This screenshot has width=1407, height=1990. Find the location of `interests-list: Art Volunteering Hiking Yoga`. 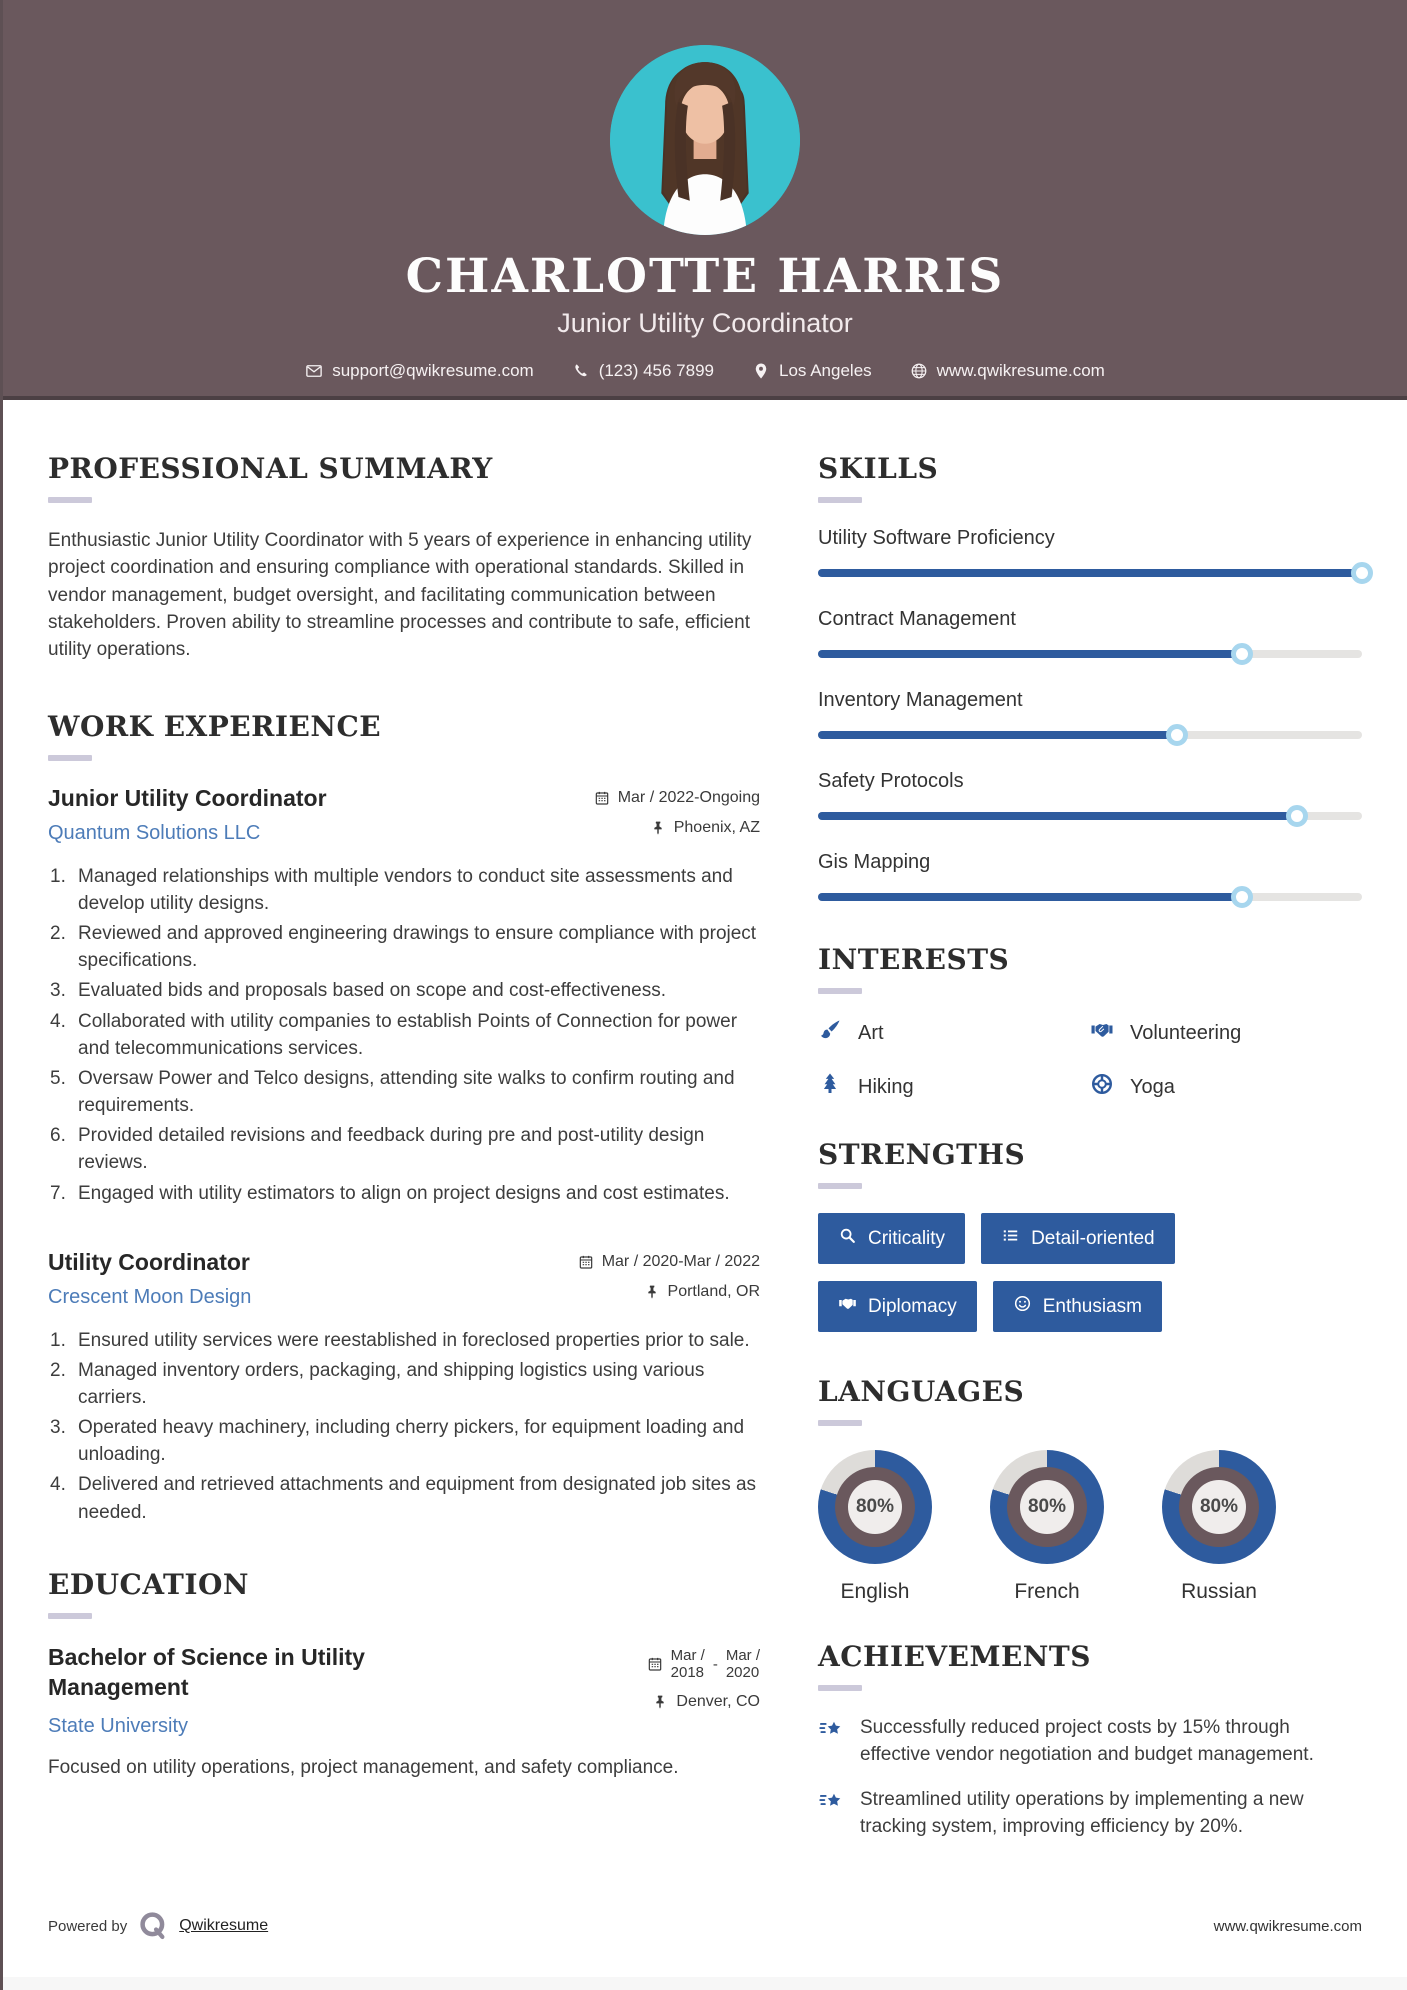

interests-list: Art Volunteering Hiking Yoga is located at coordinates (1090, 1060).